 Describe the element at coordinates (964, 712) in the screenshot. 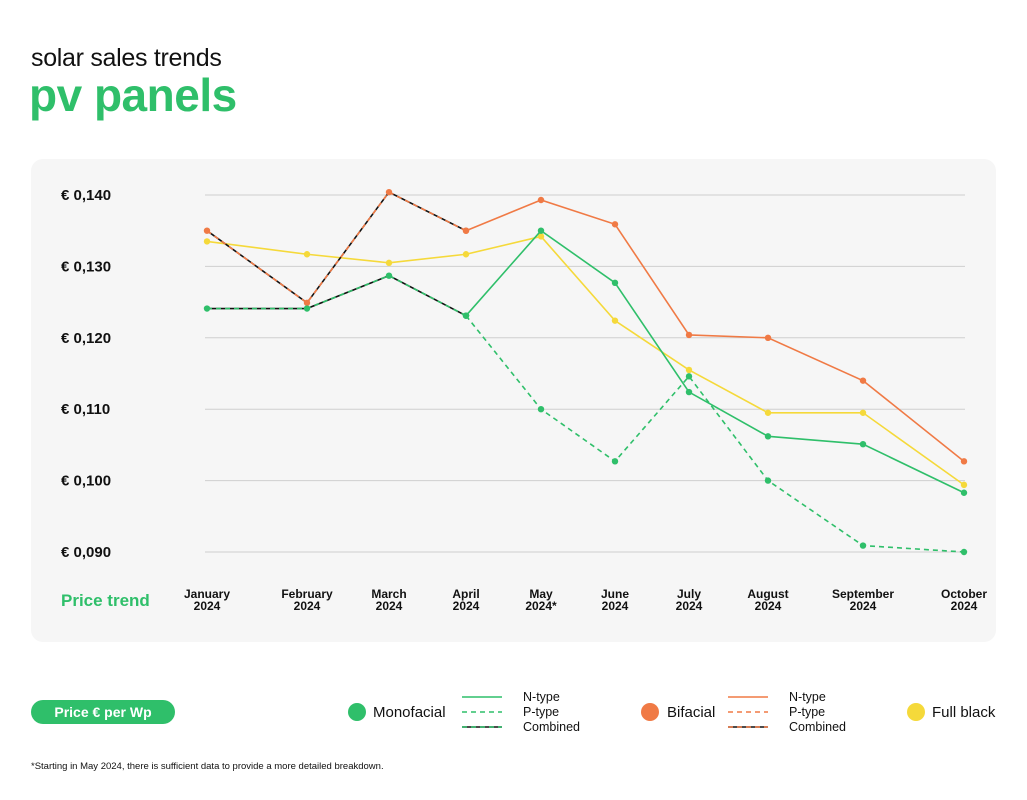

I see `legend-full-black-label: Full black` at that location.